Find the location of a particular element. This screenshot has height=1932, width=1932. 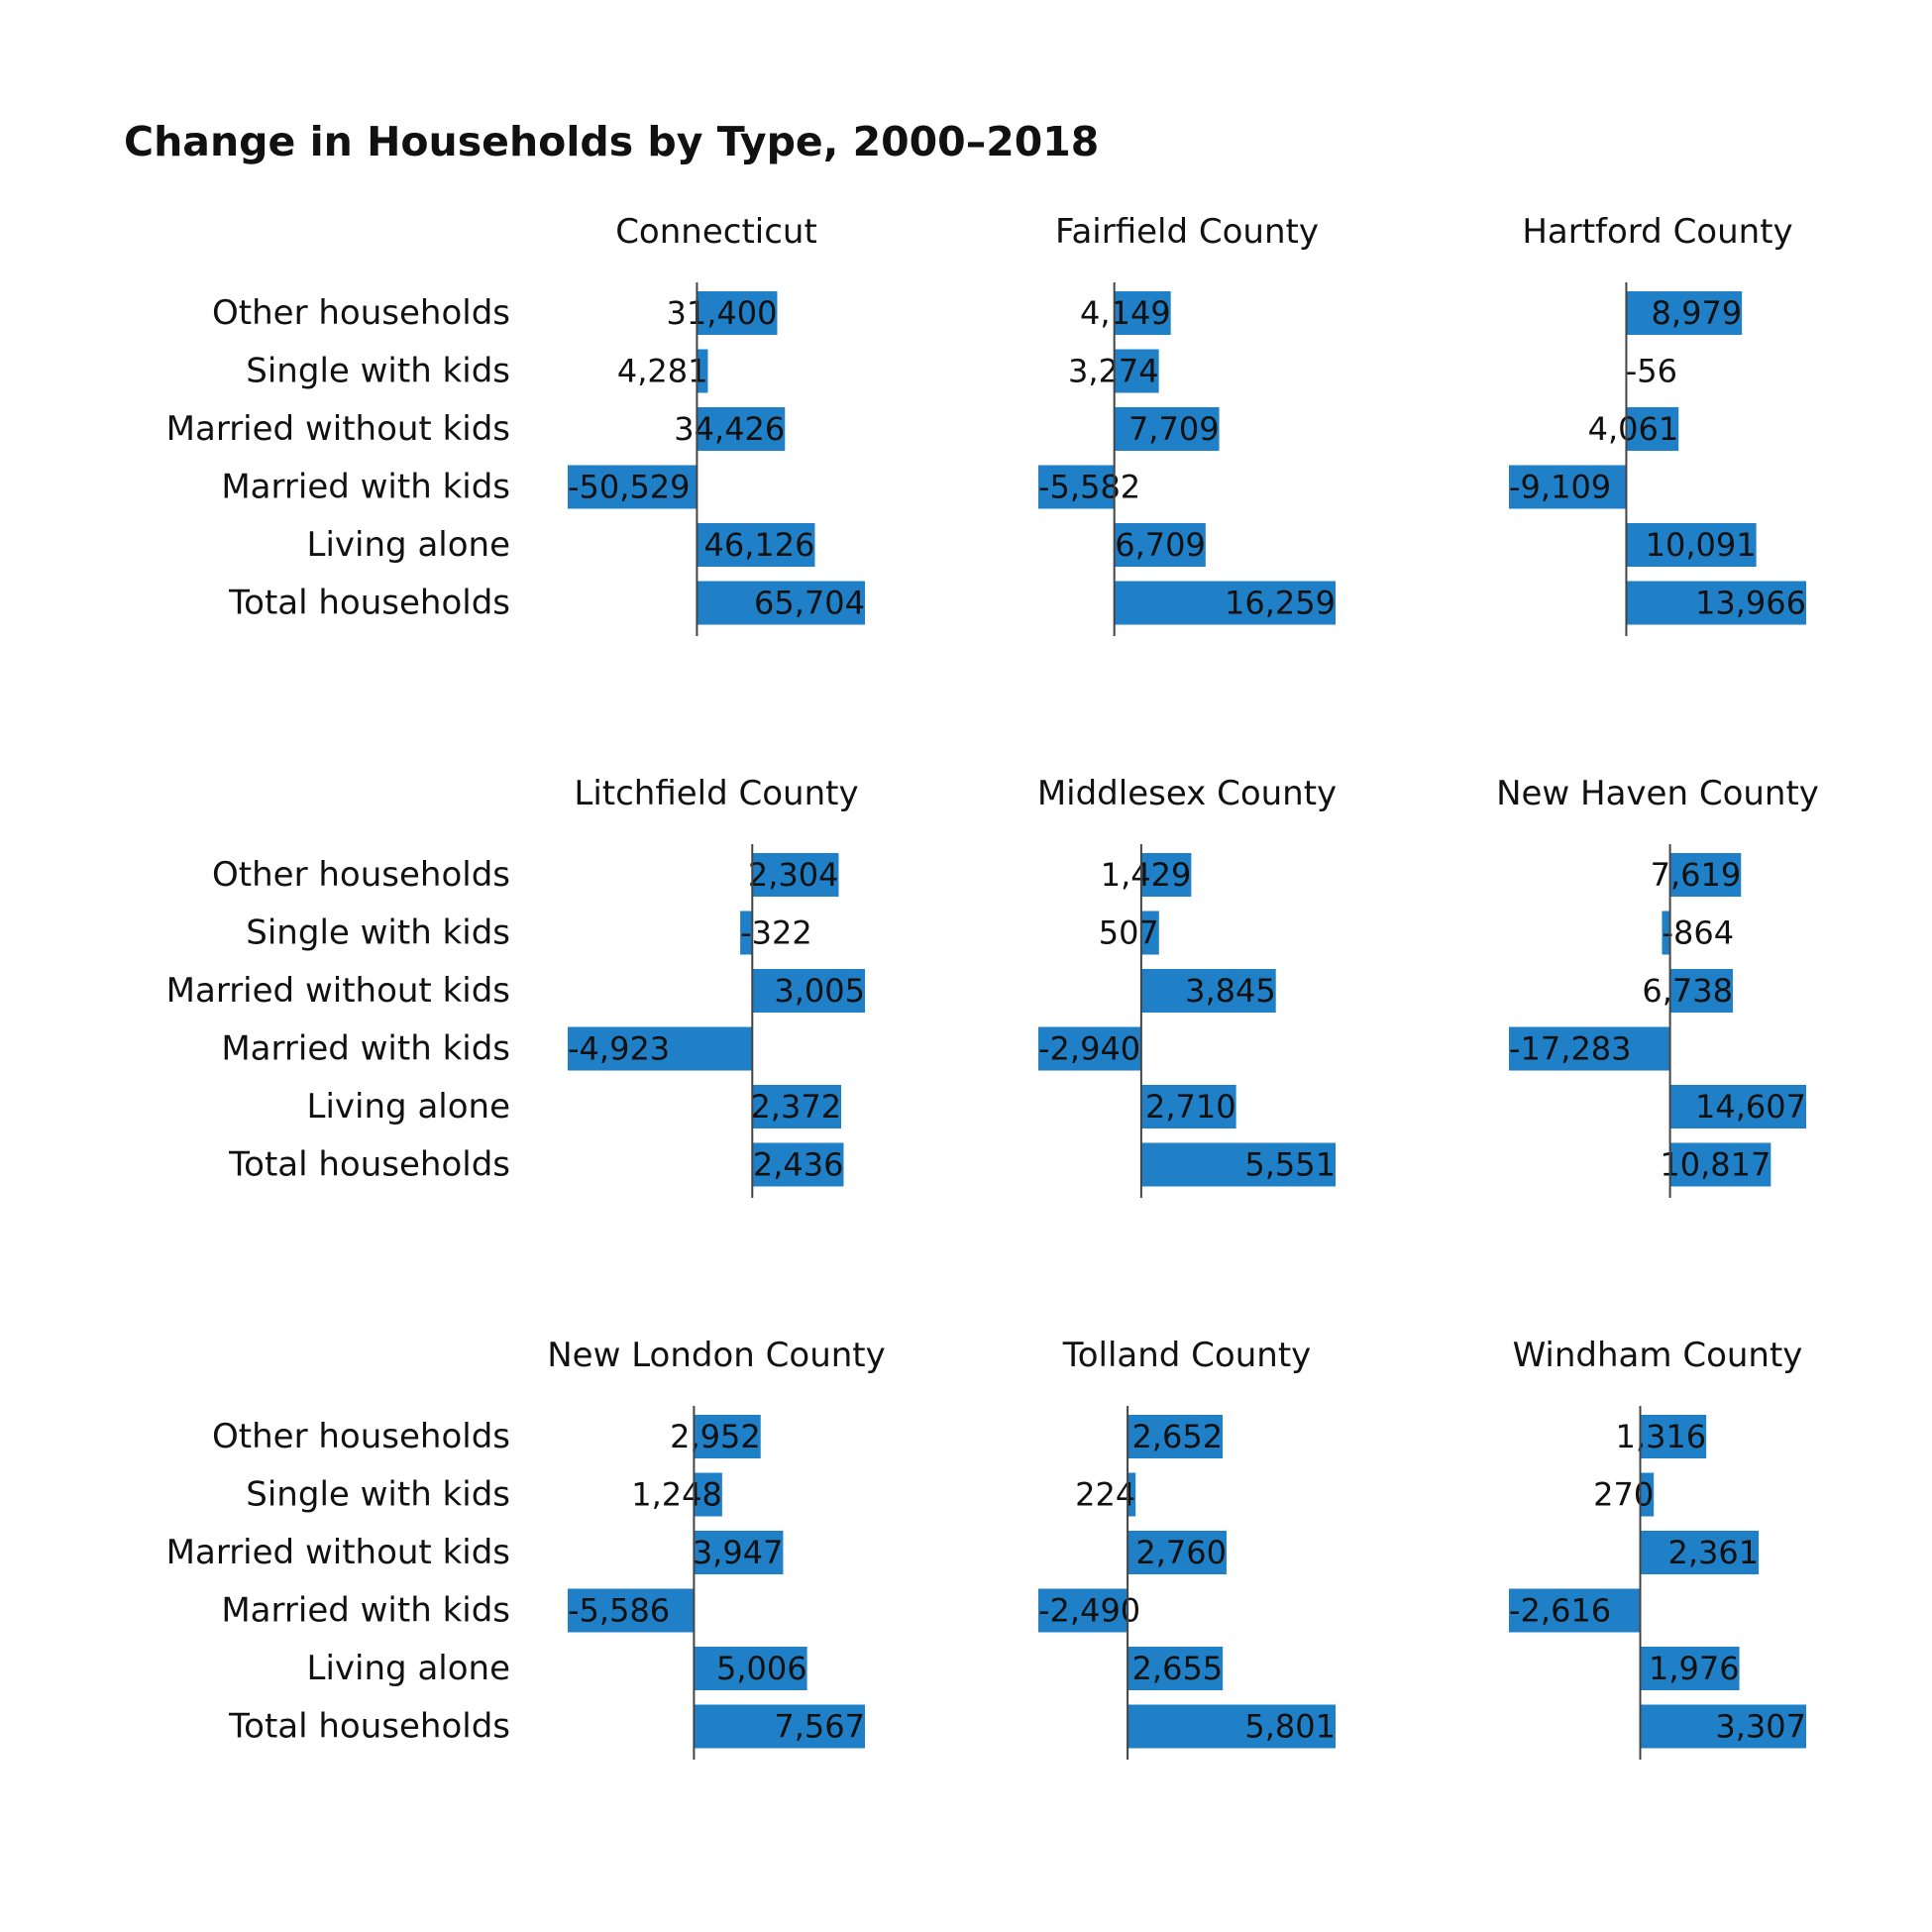

data-label: -50,529 is located at coordinates (629, 487).